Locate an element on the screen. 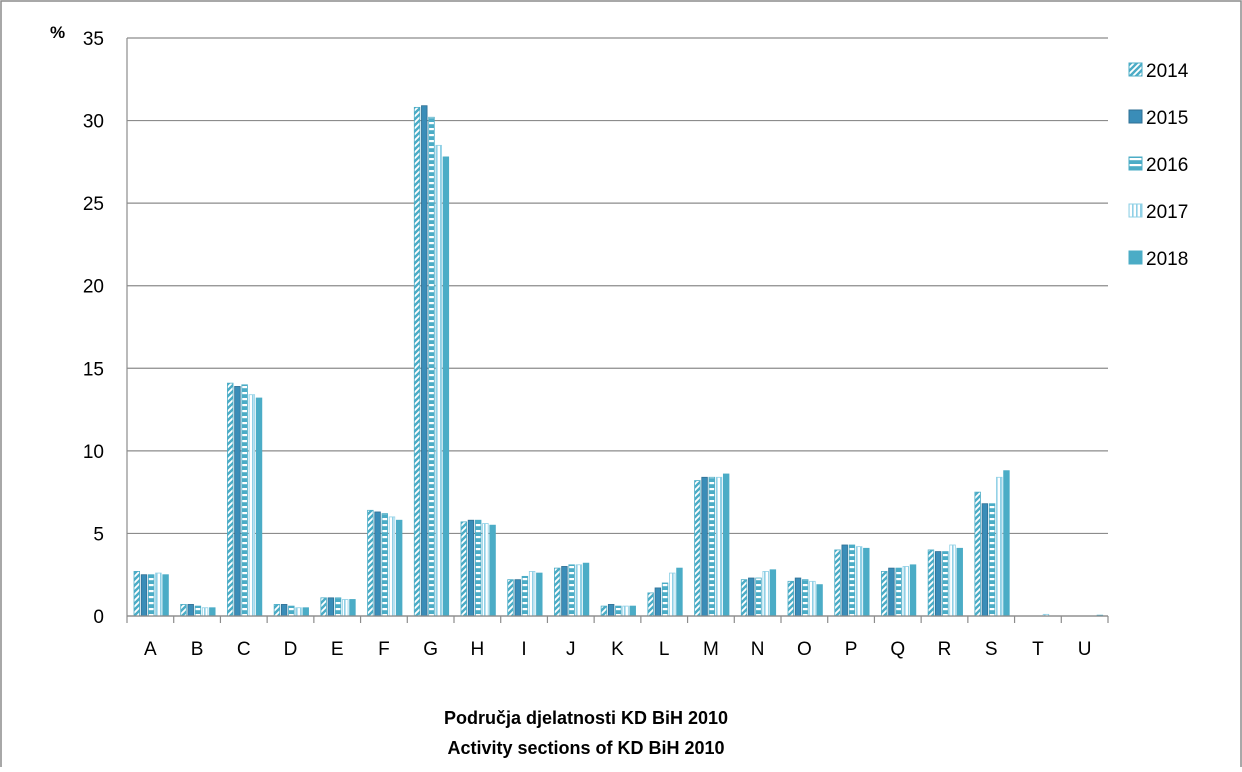 This screenshot has height=772, width=1242. bar-2014-E is located at coordinates (323, 607).